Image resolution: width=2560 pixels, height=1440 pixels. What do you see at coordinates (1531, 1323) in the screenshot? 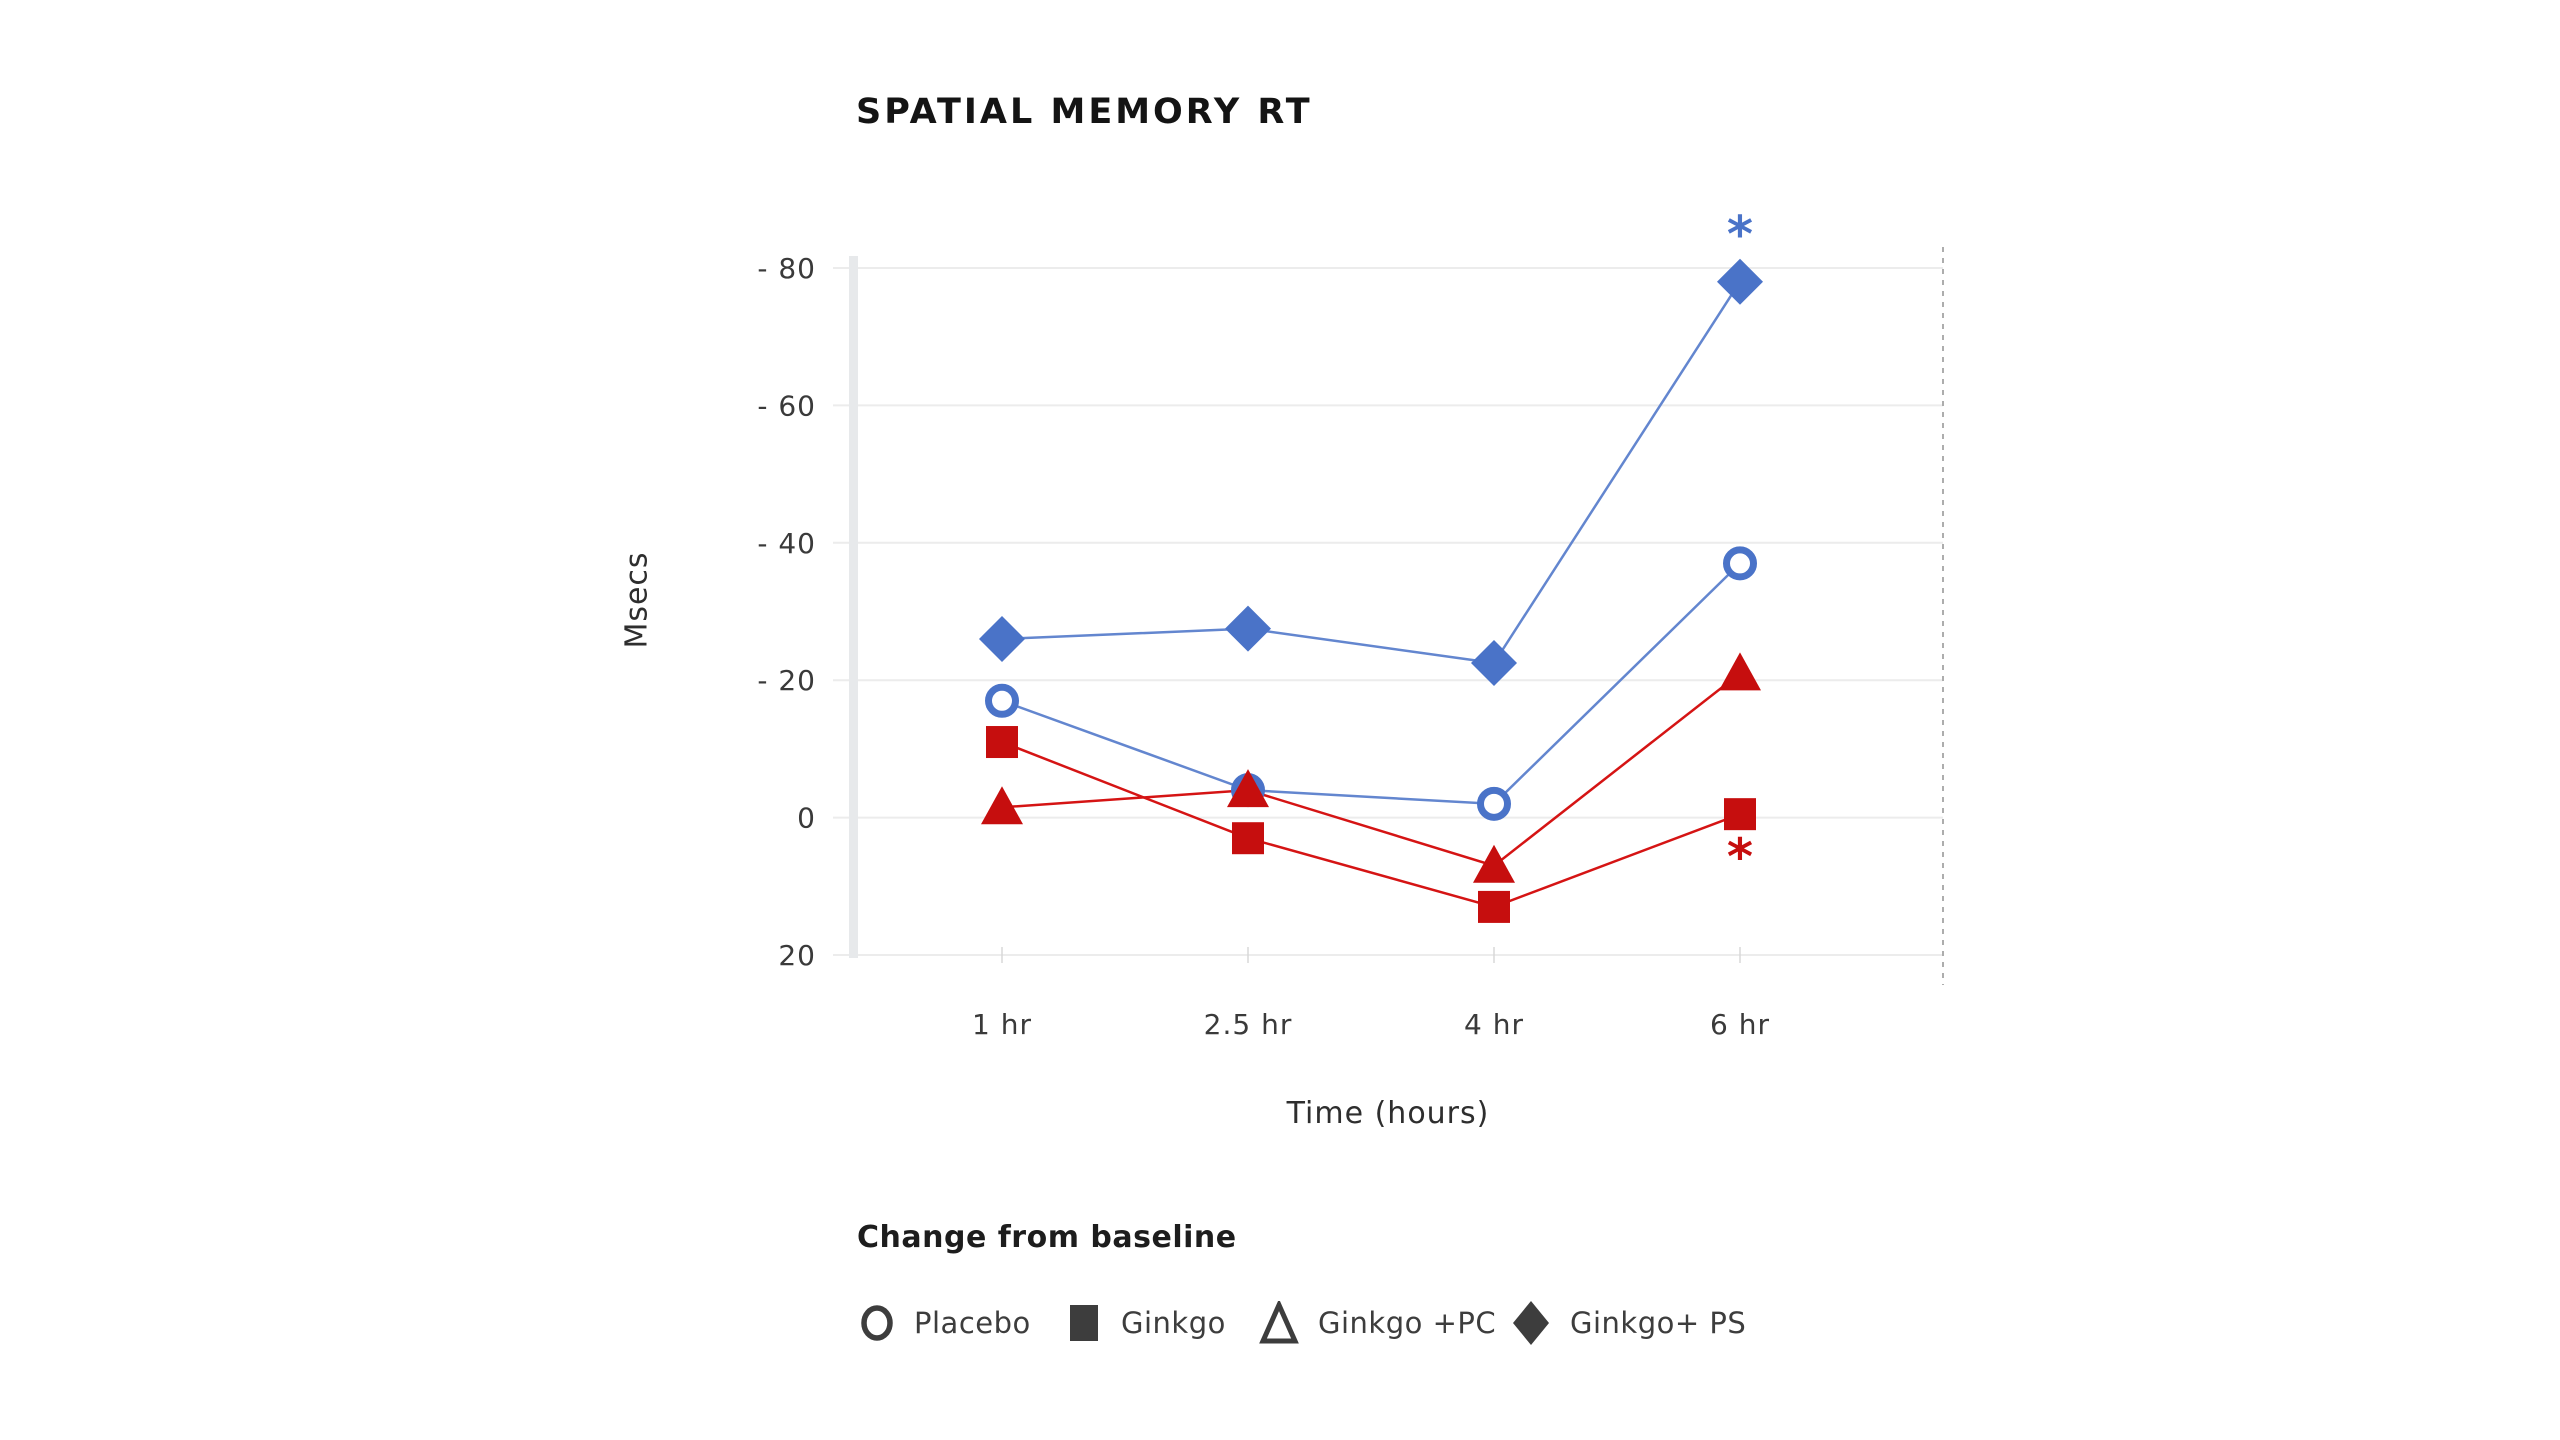
I see `diamond-marker-icon` at bounding box center [1531, 1323].